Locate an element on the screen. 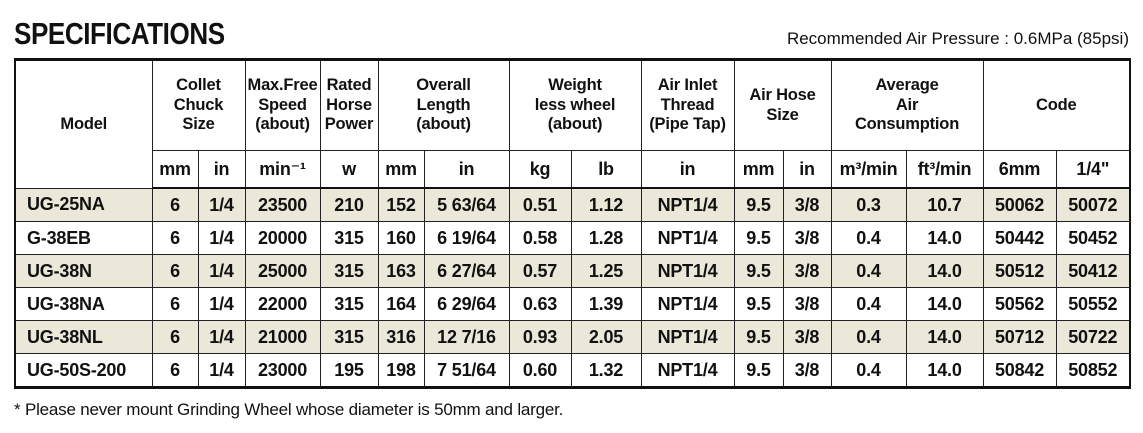  cell: 50722 is located at coordinates (1093, 337).